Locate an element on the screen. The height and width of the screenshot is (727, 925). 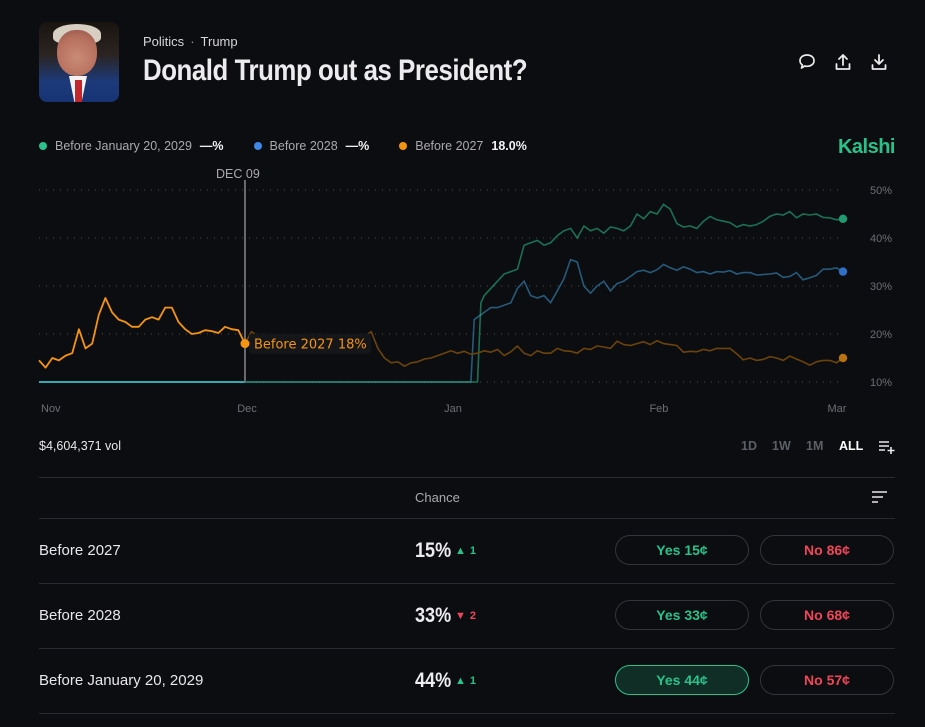
range-1m: 1M is located at coordinates (815, 446).